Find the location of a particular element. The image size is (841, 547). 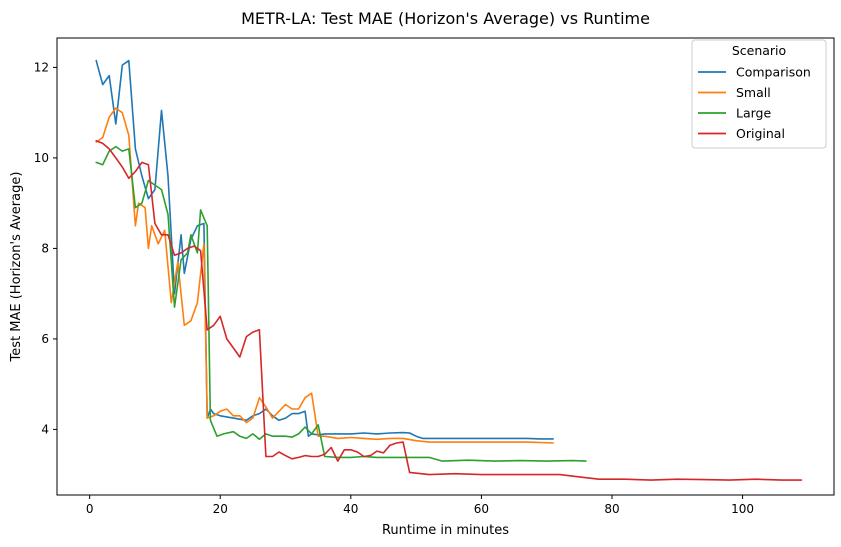

x-tick-label: 80 is located at coordinates (611, 509).